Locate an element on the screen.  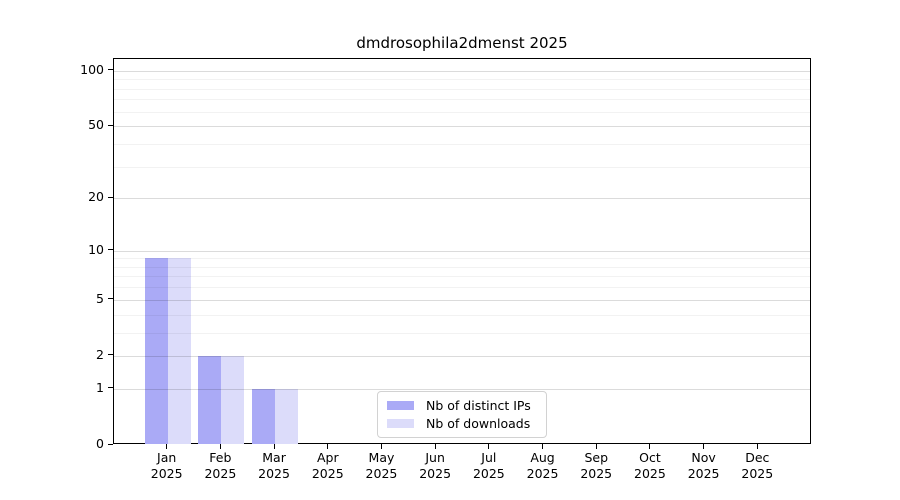
x-tick-label-jan: Jan 2025 is located at coordinates (167, 466).